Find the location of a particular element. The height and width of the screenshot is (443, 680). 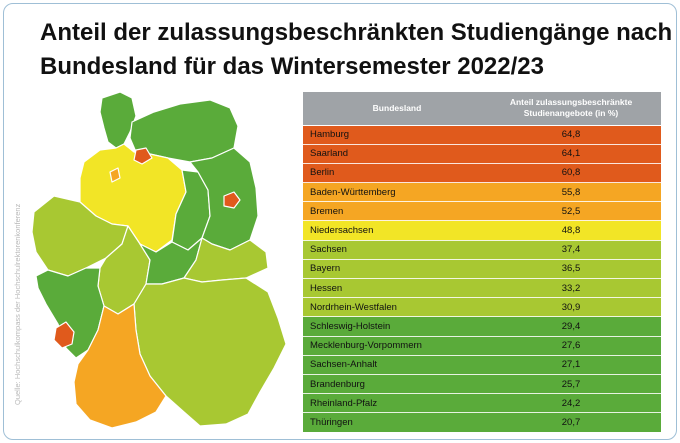

map-state-hamburg is located at coordinates (143, 156).